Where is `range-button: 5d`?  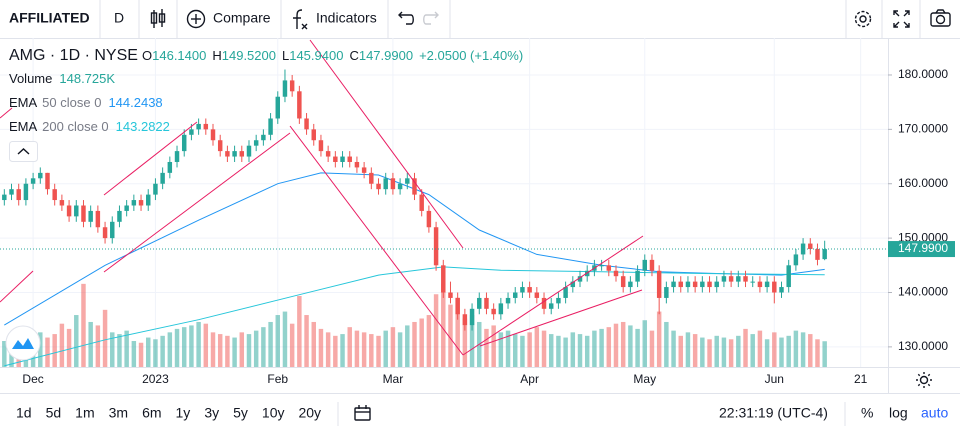
range-button: 5d is located at coordinates (54, 413).